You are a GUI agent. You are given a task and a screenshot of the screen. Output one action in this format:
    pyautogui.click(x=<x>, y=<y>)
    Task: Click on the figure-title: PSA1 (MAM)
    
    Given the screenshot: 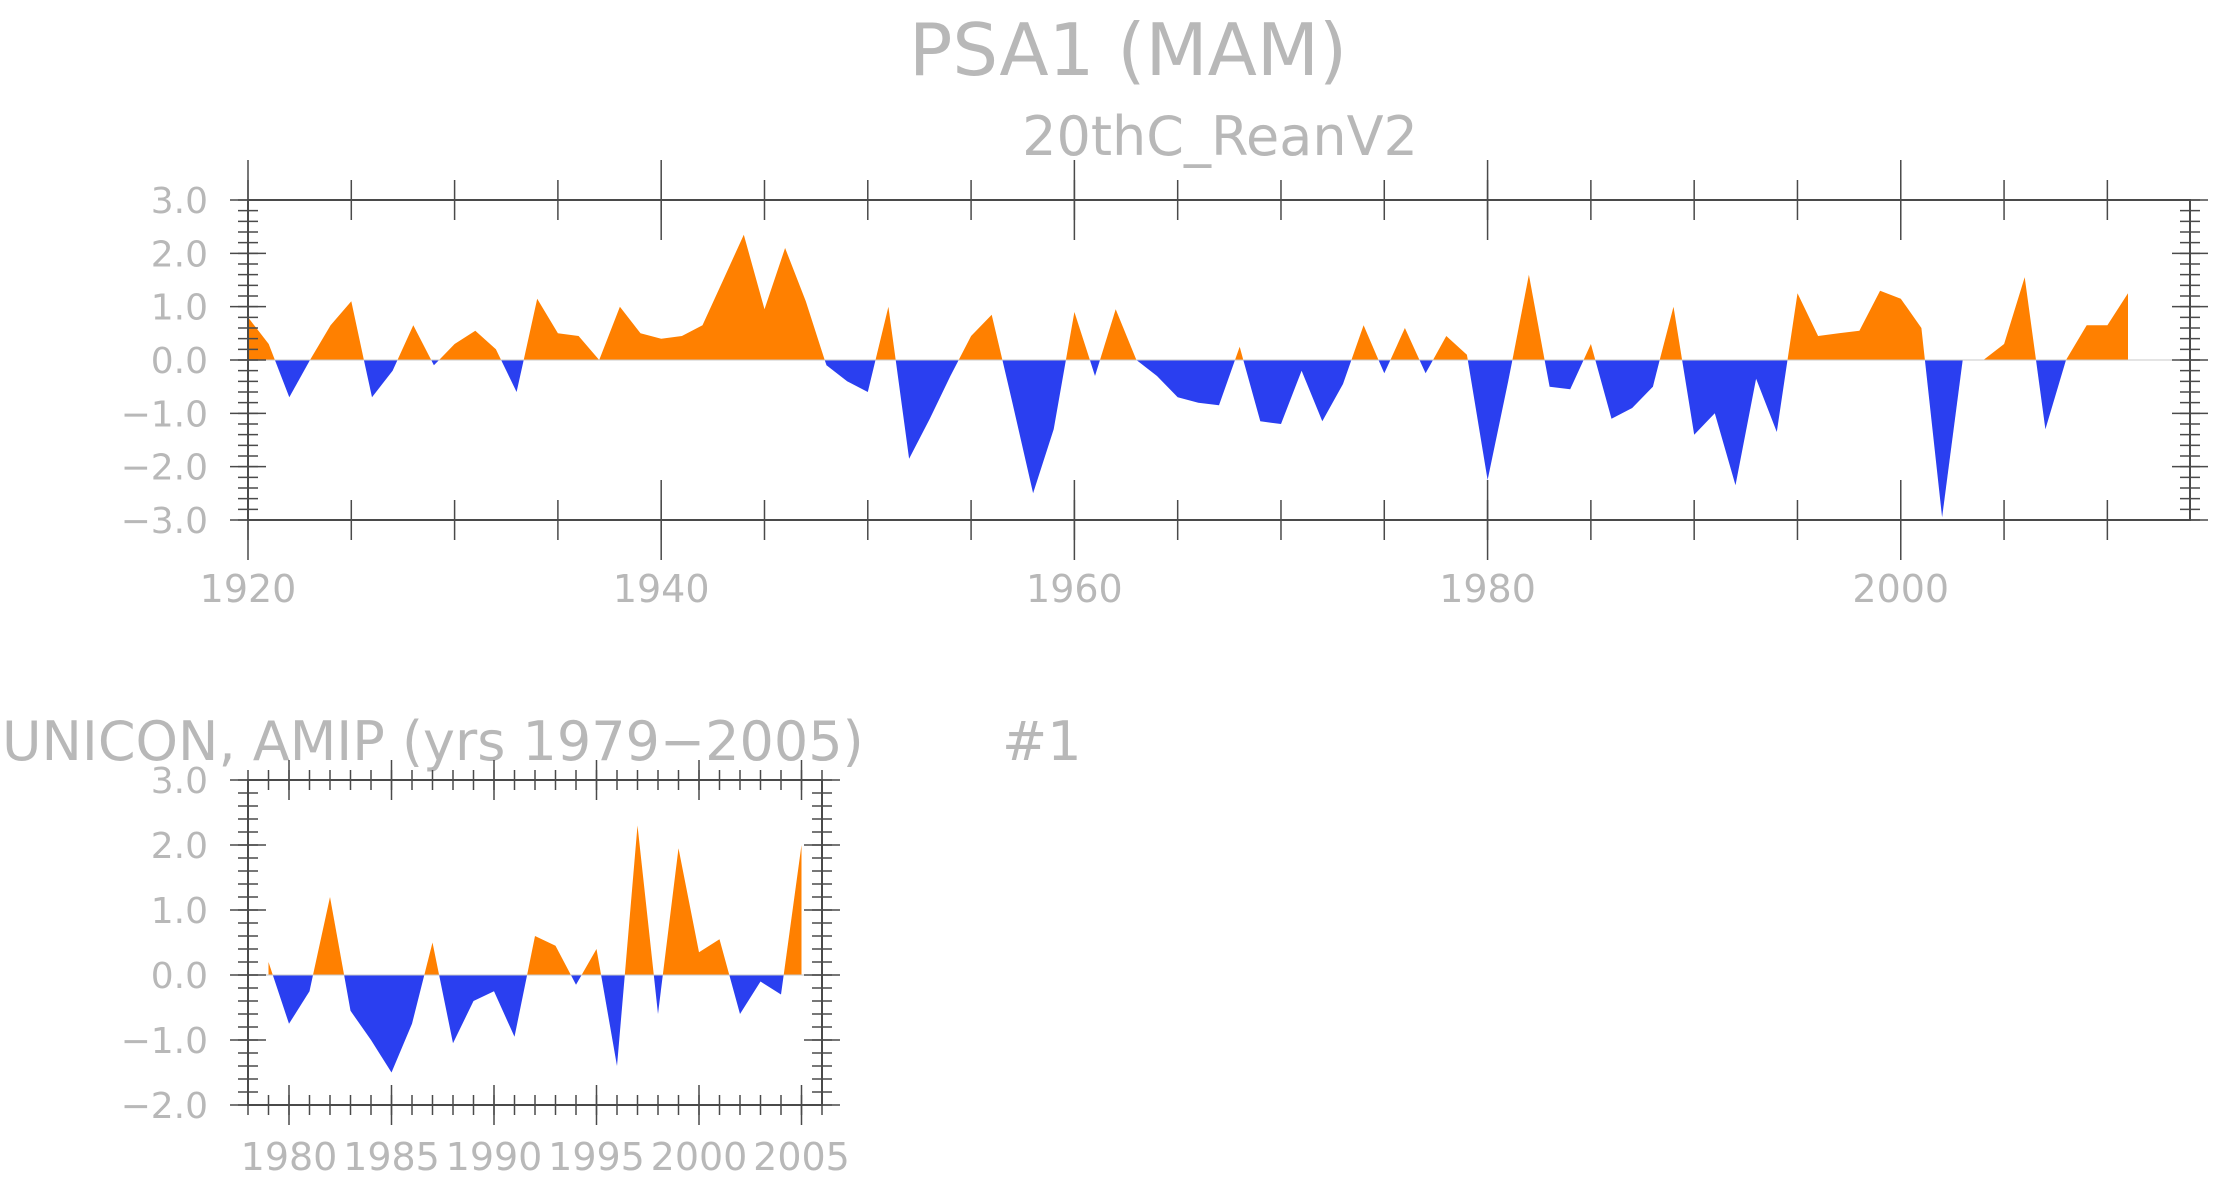 What is the action you would take?
    pyautogui.click(x=1128, y=50)
    